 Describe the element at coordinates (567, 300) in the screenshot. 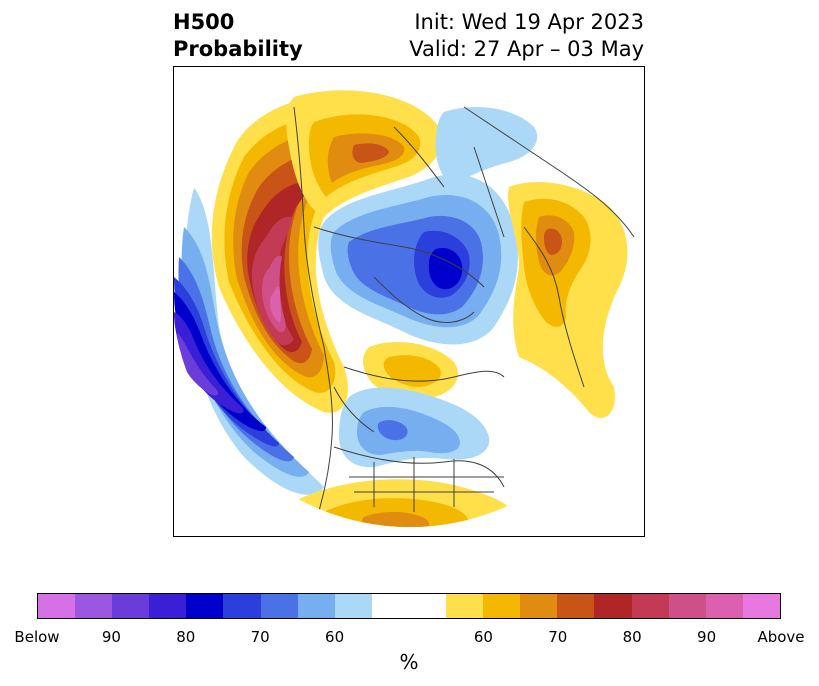

I see `above-anomaly-europe` at that location.